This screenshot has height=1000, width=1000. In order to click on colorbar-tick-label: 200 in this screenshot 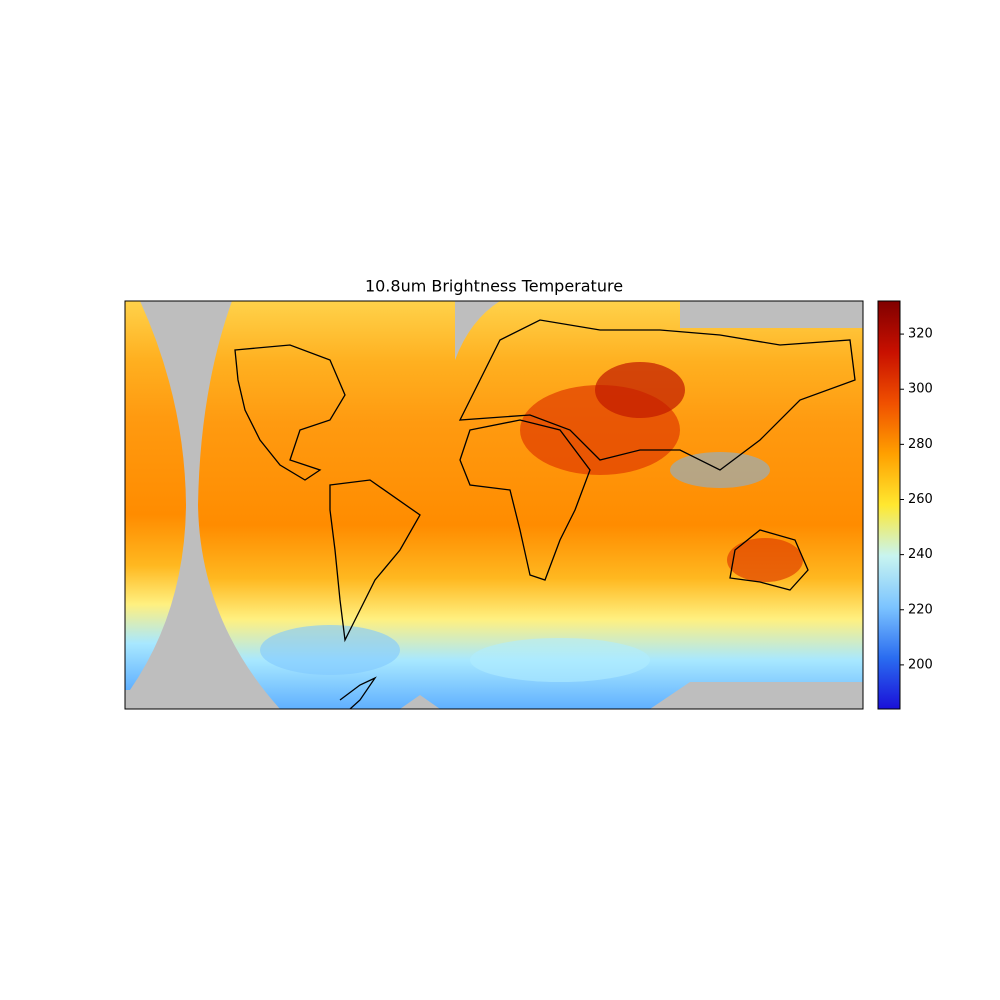, I will do `click(920, 664)`.